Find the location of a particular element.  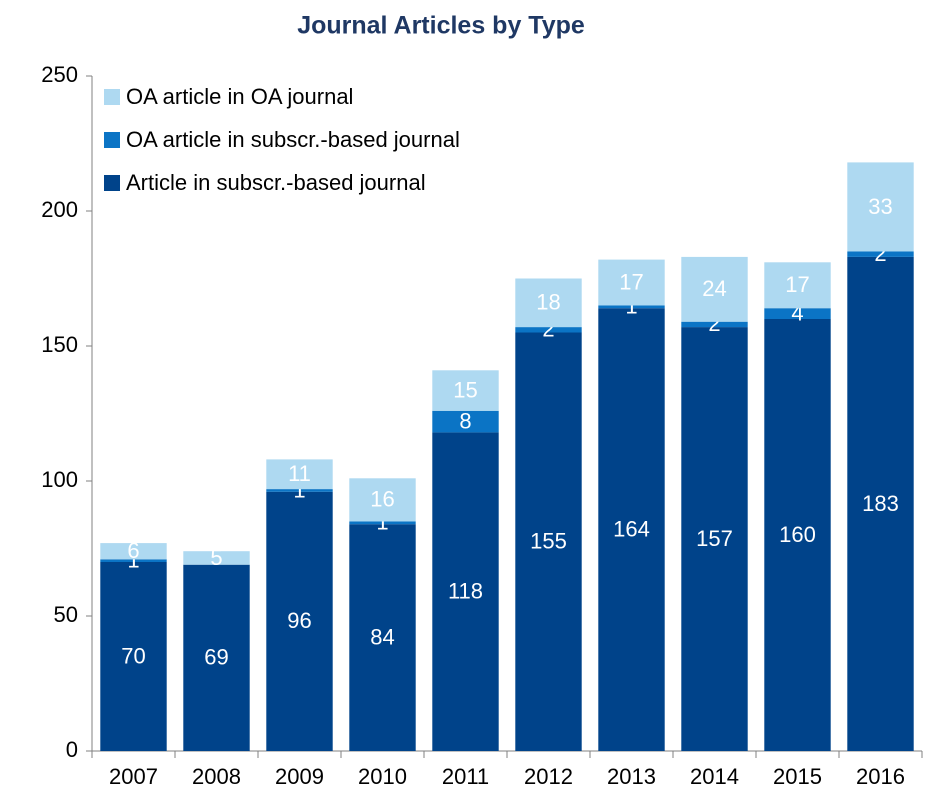

y-tick-label: 150 is located at coordinates (59, 344).